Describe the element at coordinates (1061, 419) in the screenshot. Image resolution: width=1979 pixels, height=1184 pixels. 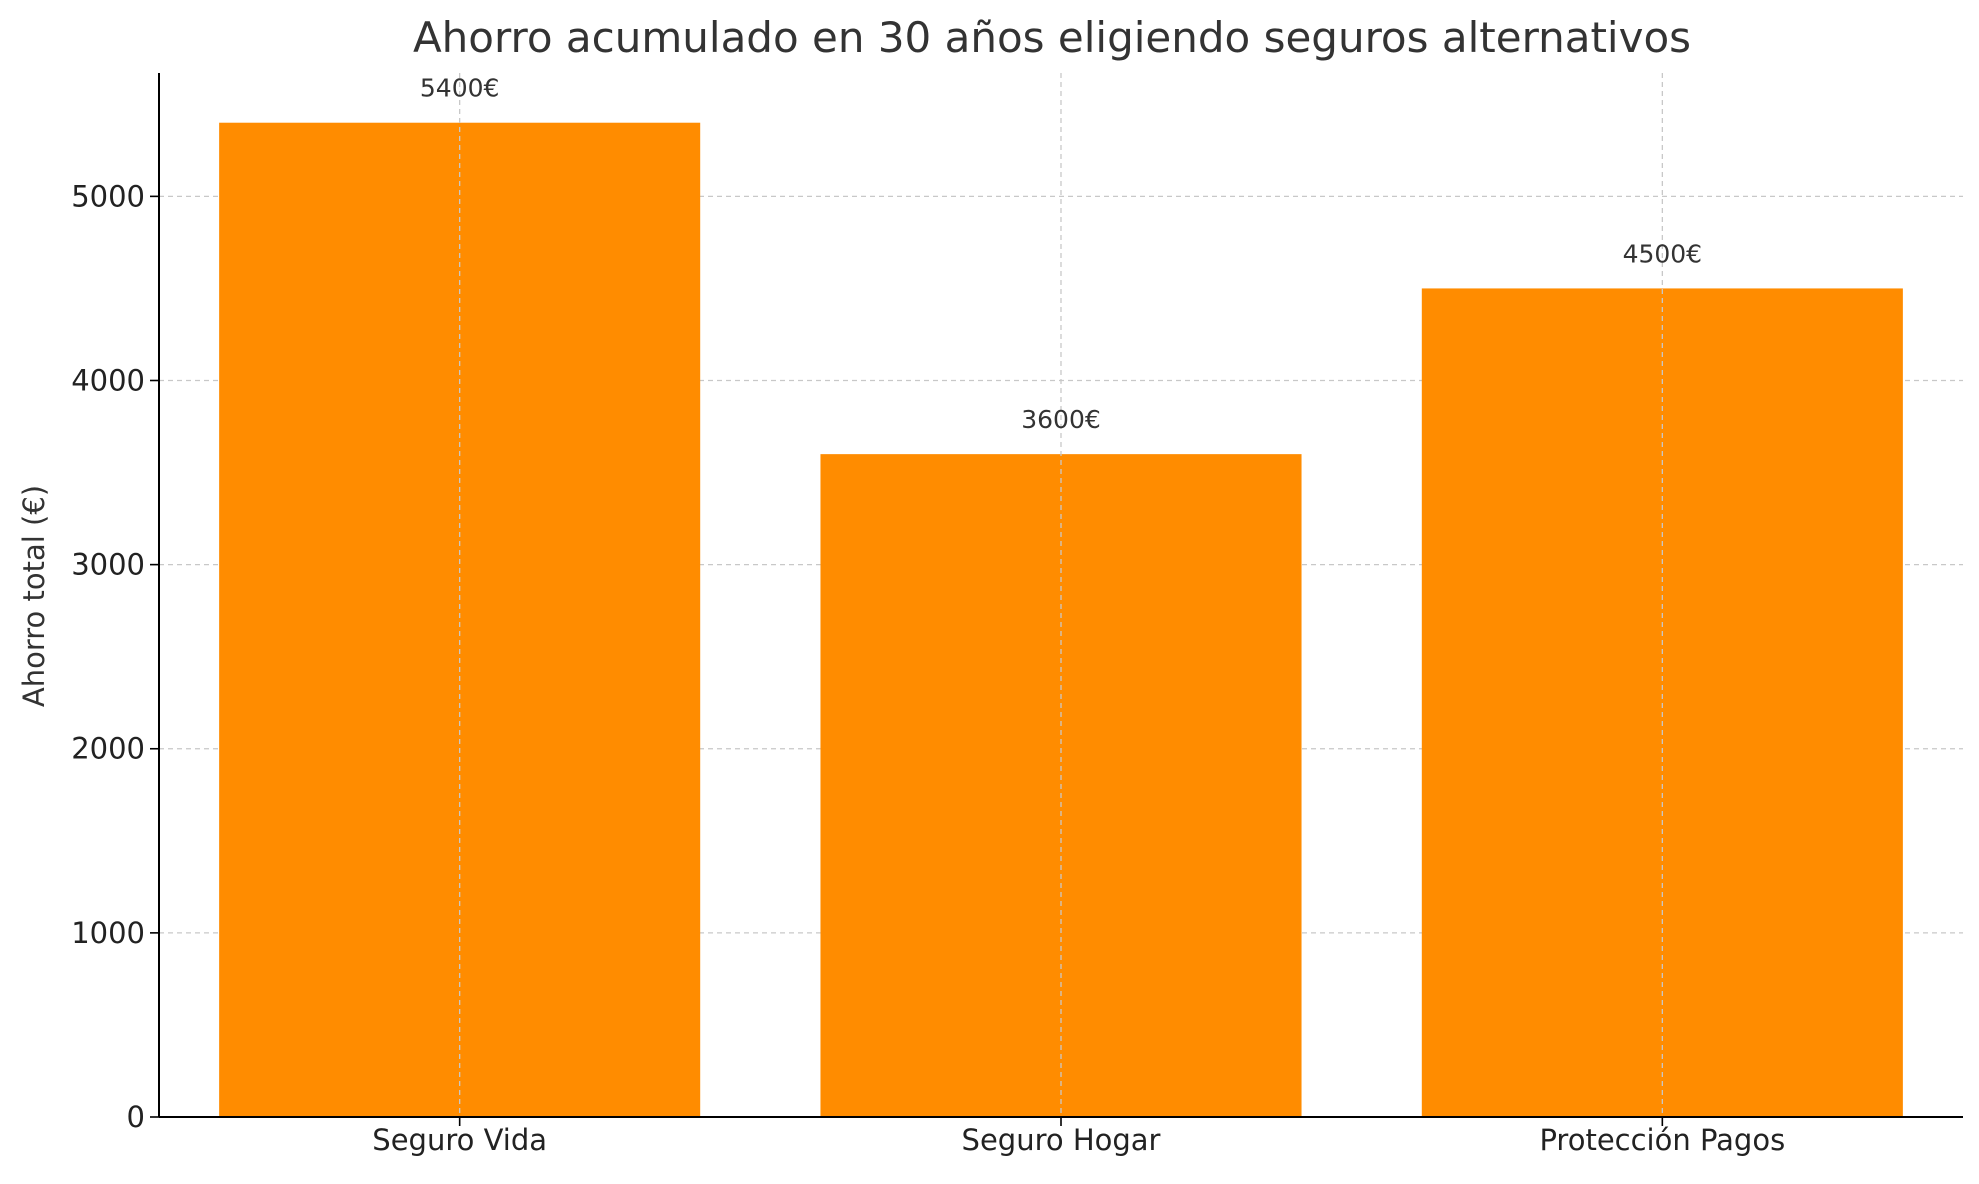
I see `bar-value-label: 3600€` at that location.